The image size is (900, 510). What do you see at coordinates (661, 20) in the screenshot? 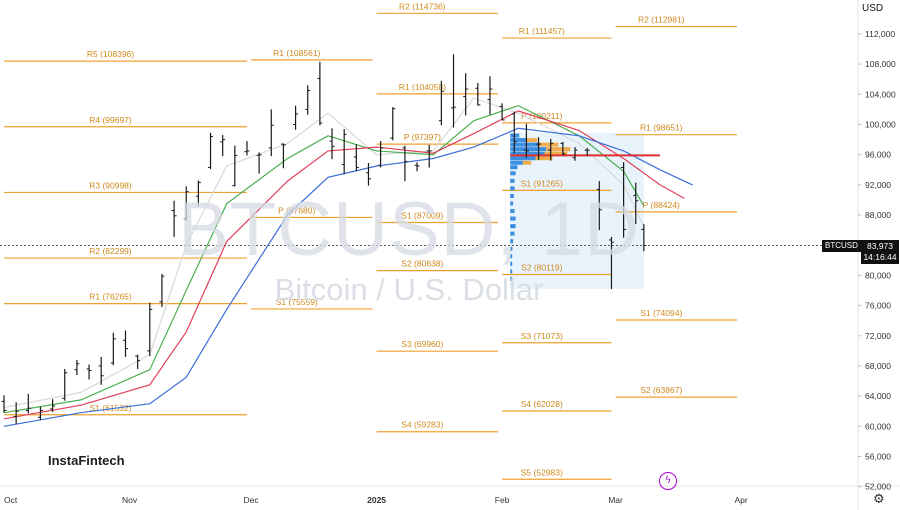
I see `pivot-label: R2 (112981)` at bounding box center [661, 20].